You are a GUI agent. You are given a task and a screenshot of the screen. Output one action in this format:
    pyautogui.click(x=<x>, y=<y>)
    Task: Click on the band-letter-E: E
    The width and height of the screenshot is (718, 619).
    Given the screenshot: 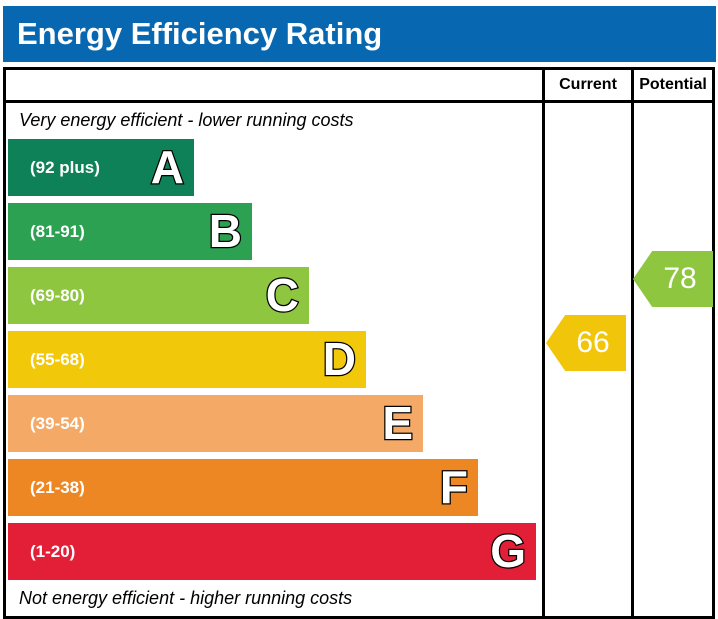 What is the action you would take?
    pyautogui.click(x=397, y=423)
    